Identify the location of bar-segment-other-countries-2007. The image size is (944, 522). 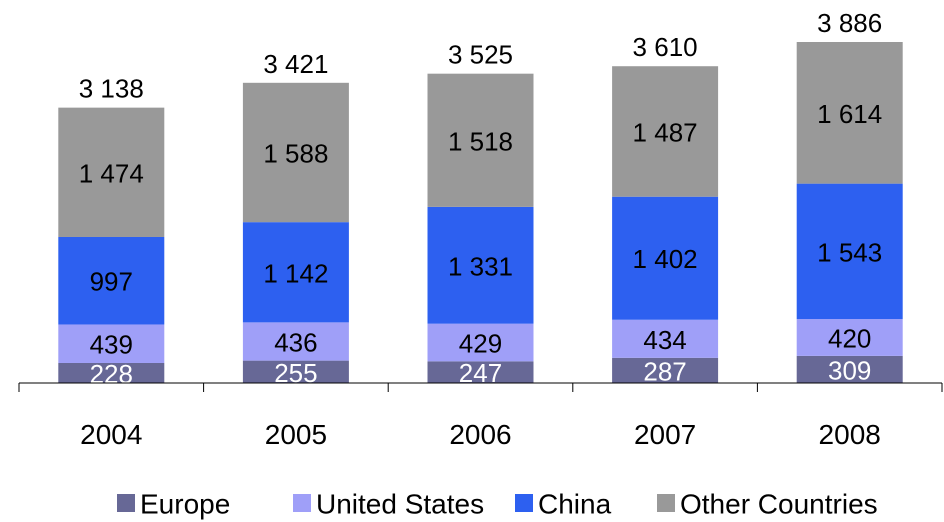
(665, 131).